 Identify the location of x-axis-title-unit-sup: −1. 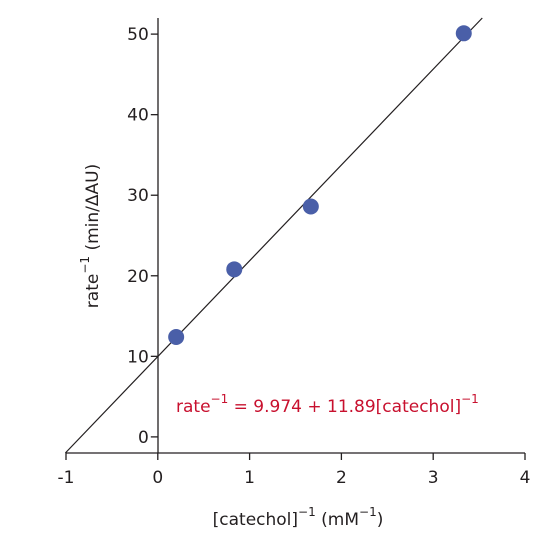
(368, 512).